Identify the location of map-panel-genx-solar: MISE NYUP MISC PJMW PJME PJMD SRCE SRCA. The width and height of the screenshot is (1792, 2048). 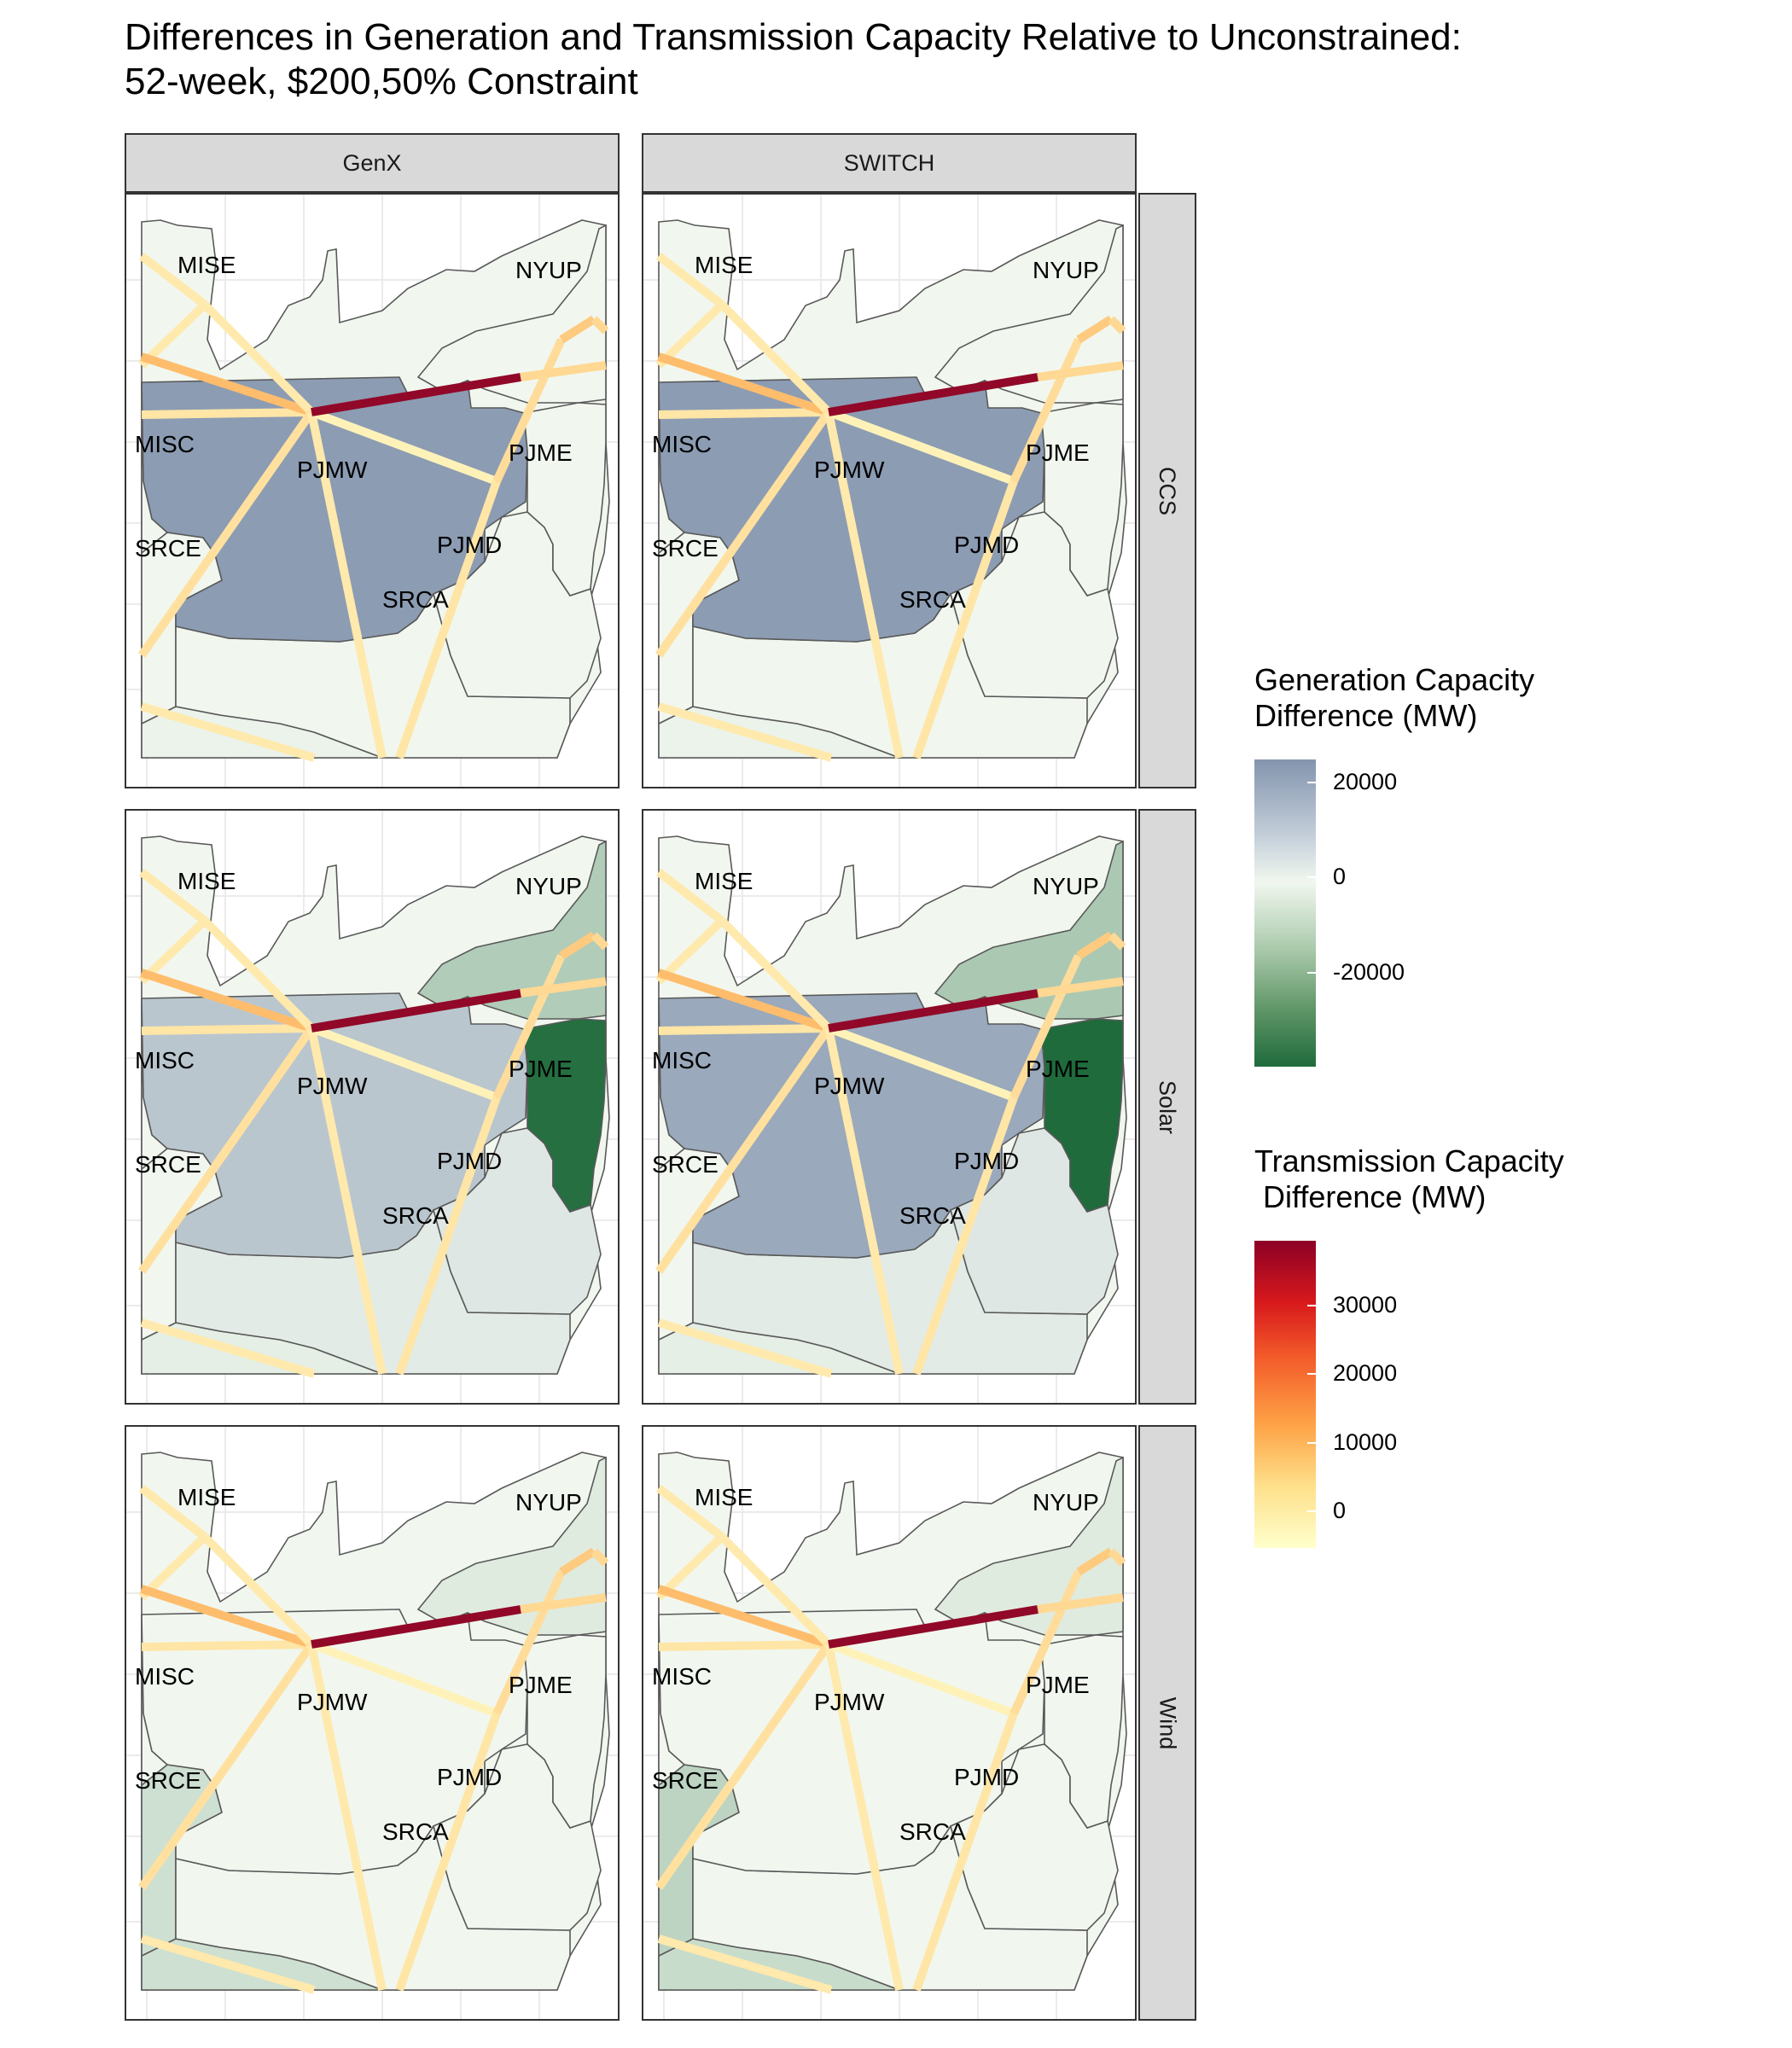
(372, 1107).